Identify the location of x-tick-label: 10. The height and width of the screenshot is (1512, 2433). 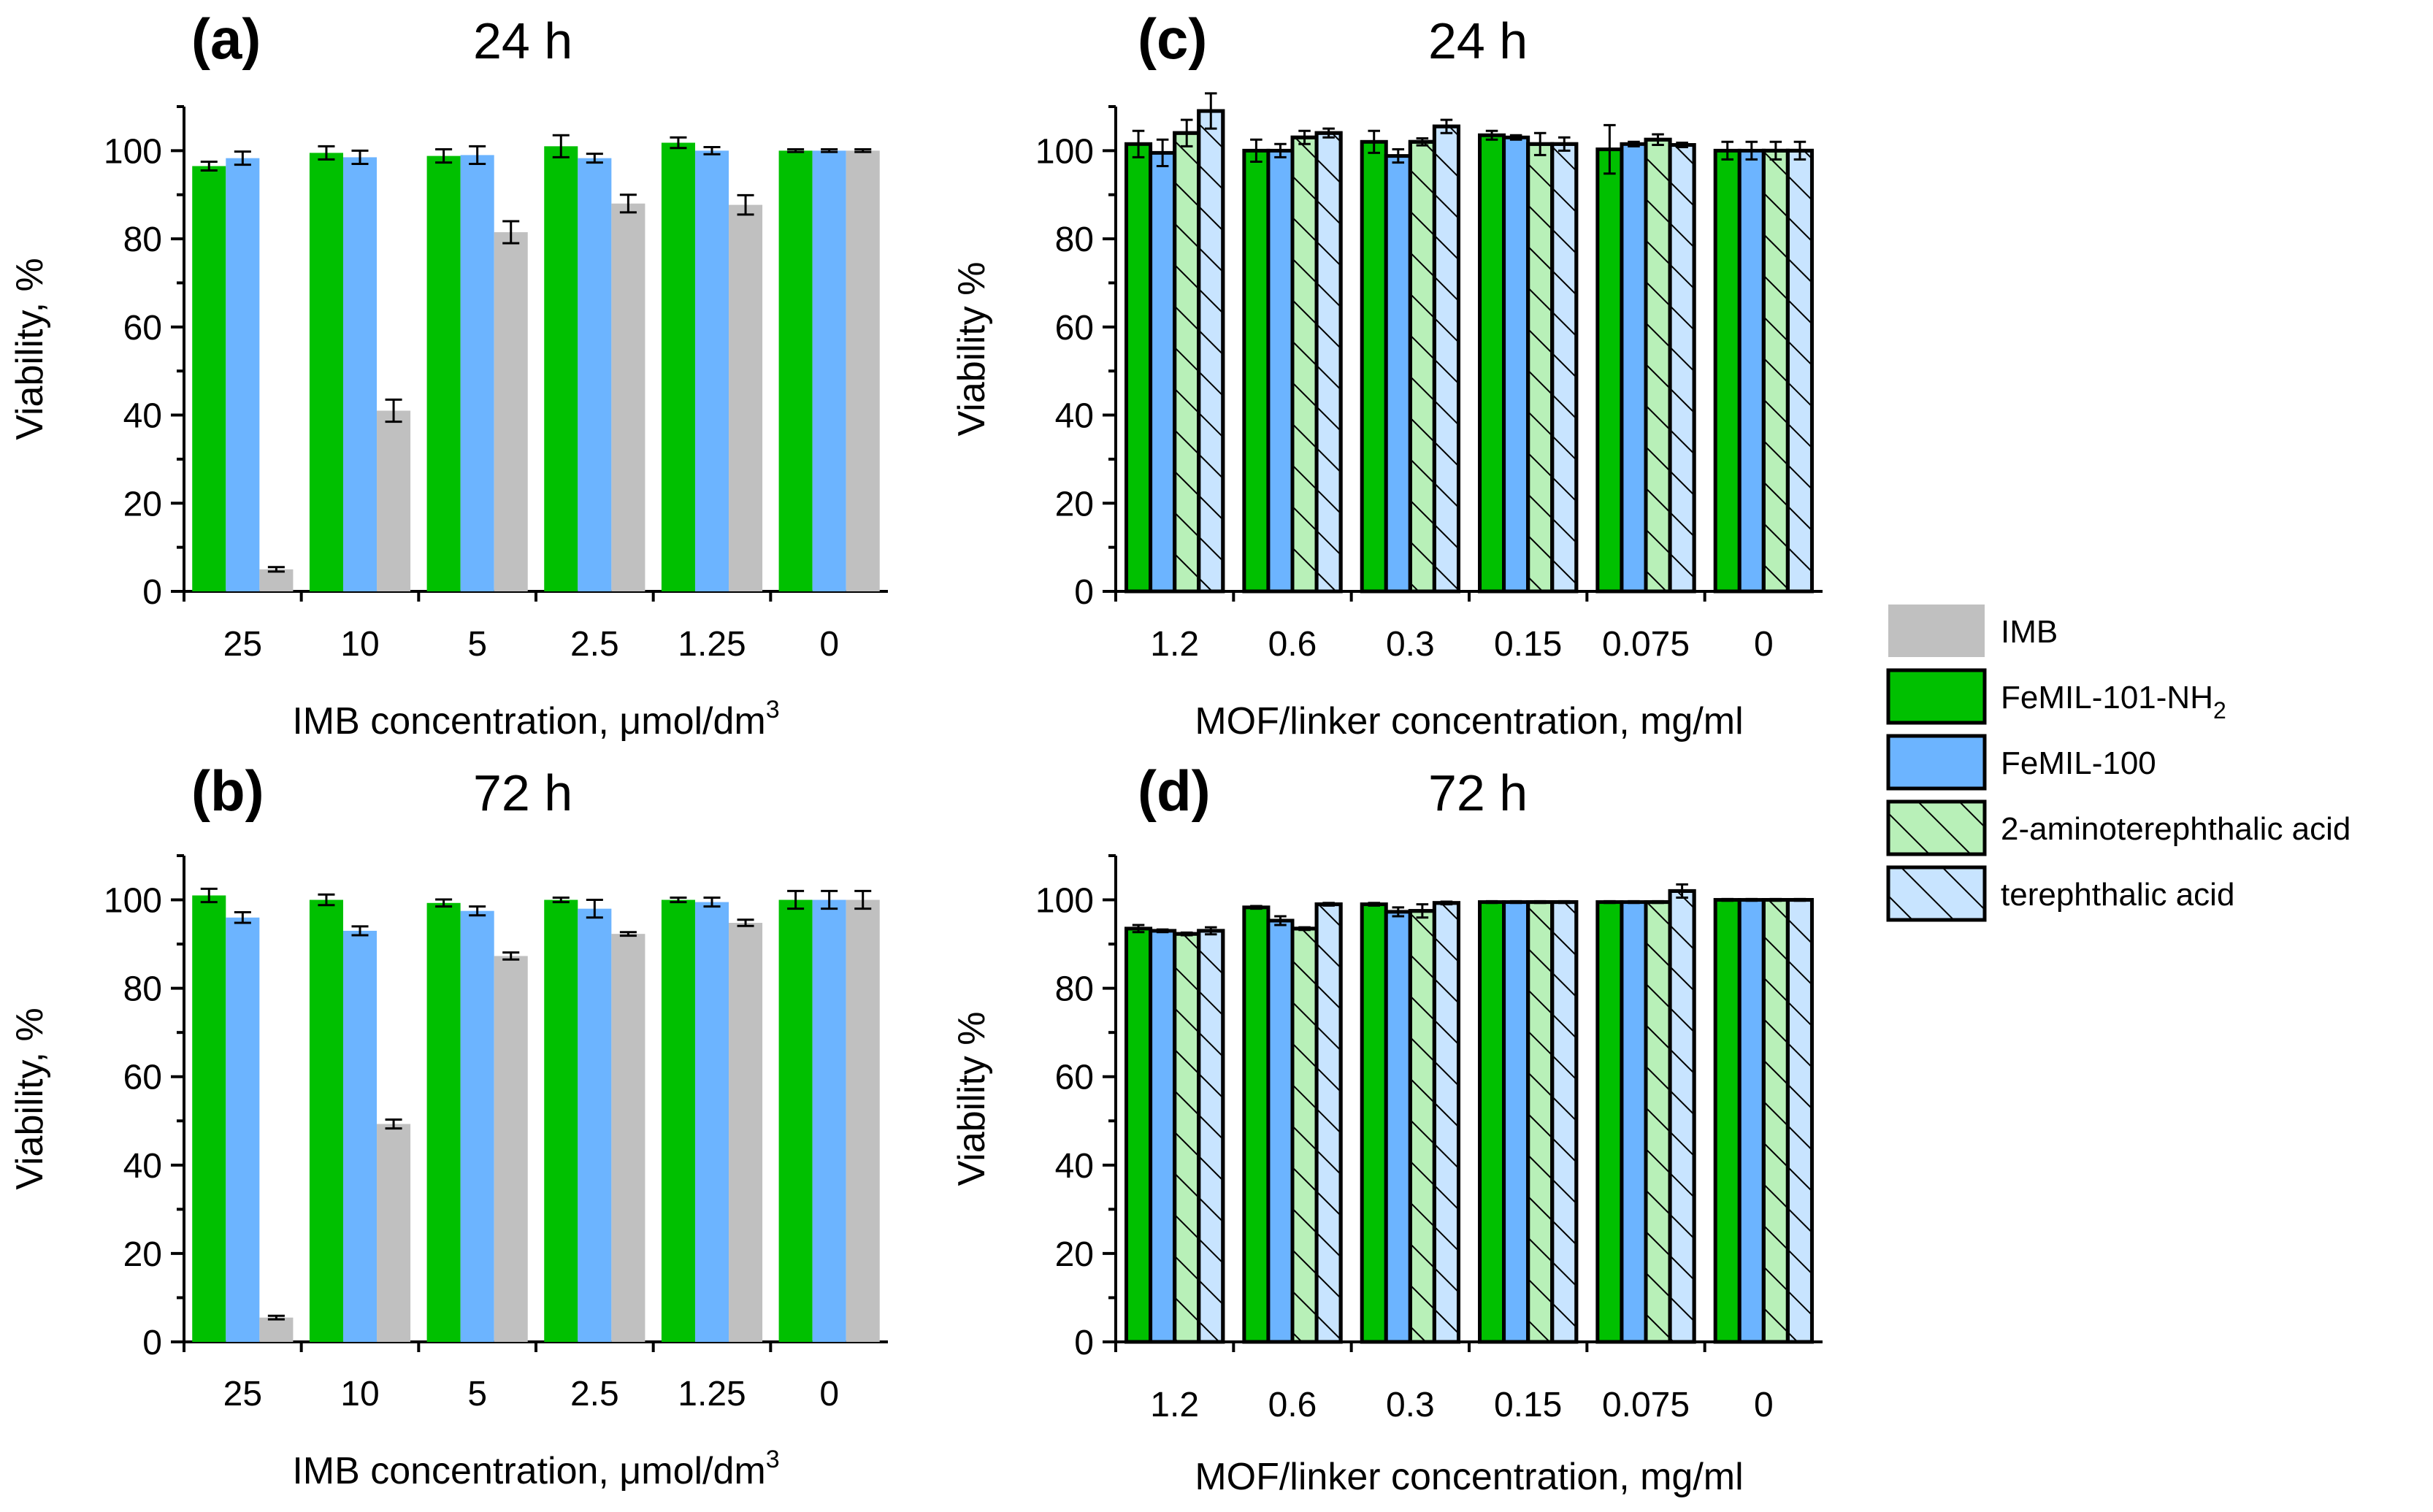
(359, 644).